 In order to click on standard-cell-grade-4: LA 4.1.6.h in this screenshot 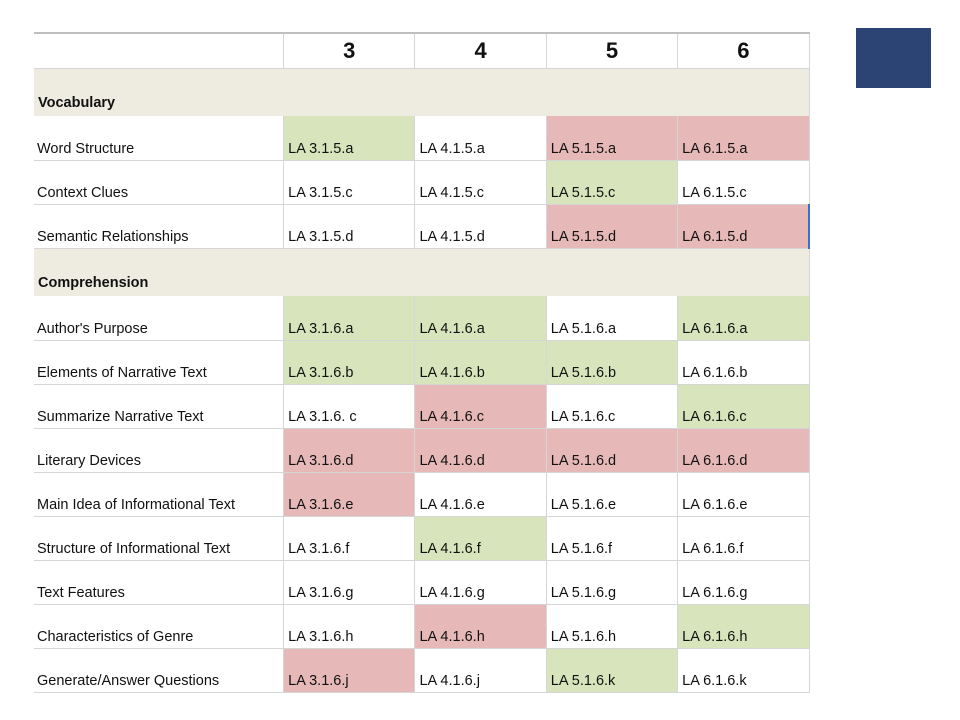, I will do `click(480, 626)`.